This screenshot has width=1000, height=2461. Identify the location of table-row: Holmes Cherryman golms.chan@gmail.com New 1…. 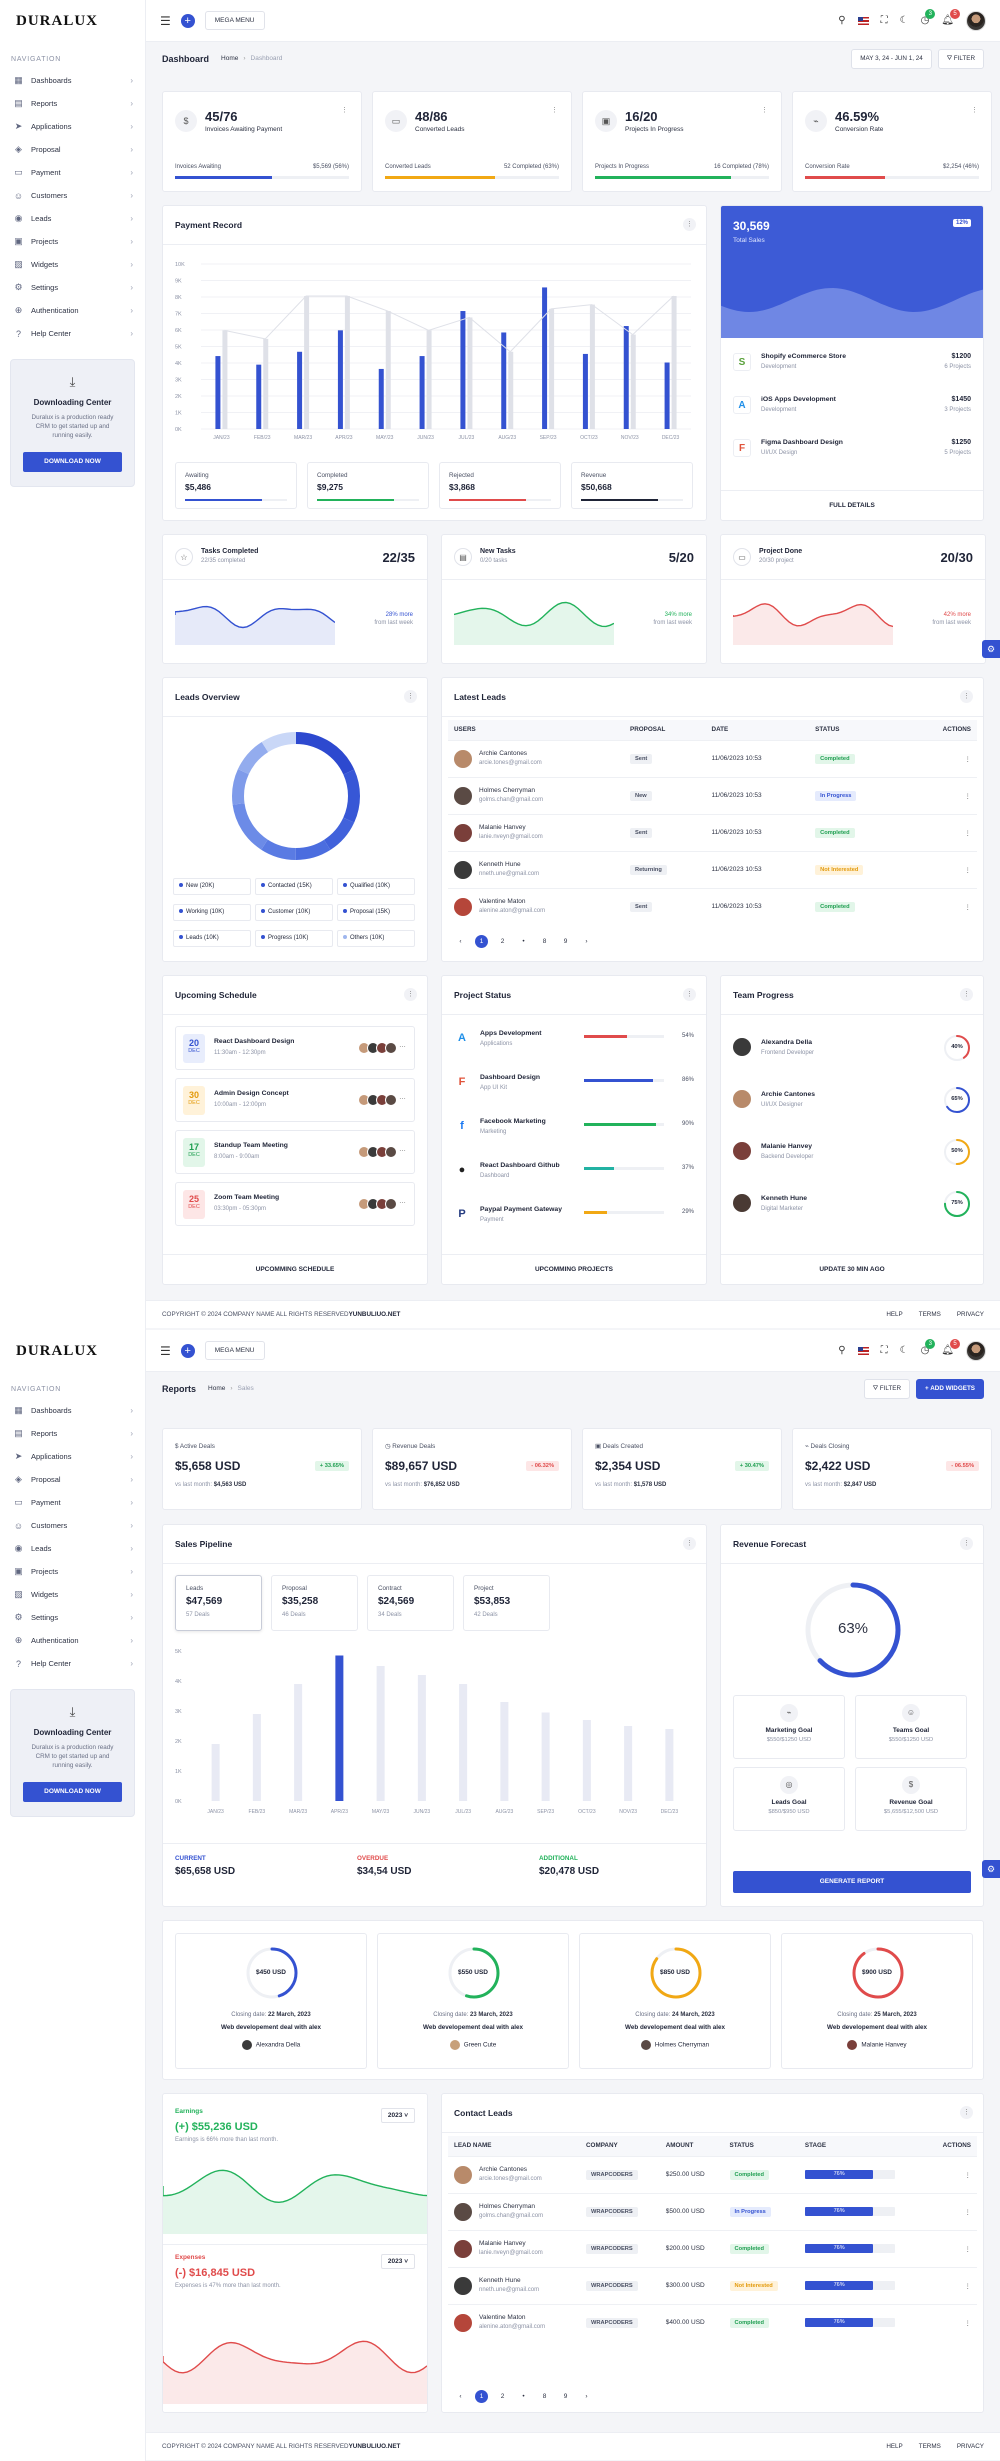
(712, 795).